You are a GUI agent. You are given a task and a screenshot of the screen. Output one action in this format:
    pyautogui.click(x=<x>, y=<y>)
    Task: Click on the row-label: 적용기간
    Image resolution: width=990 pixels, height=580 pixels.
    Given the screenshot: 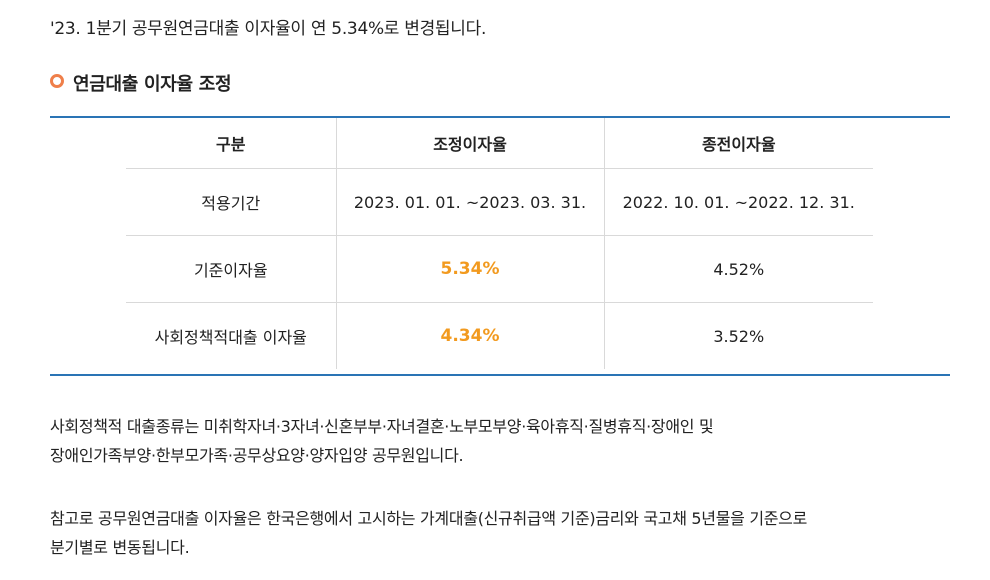 What is the action you would take?
    pyautogui.click(x=231, y=202)
    